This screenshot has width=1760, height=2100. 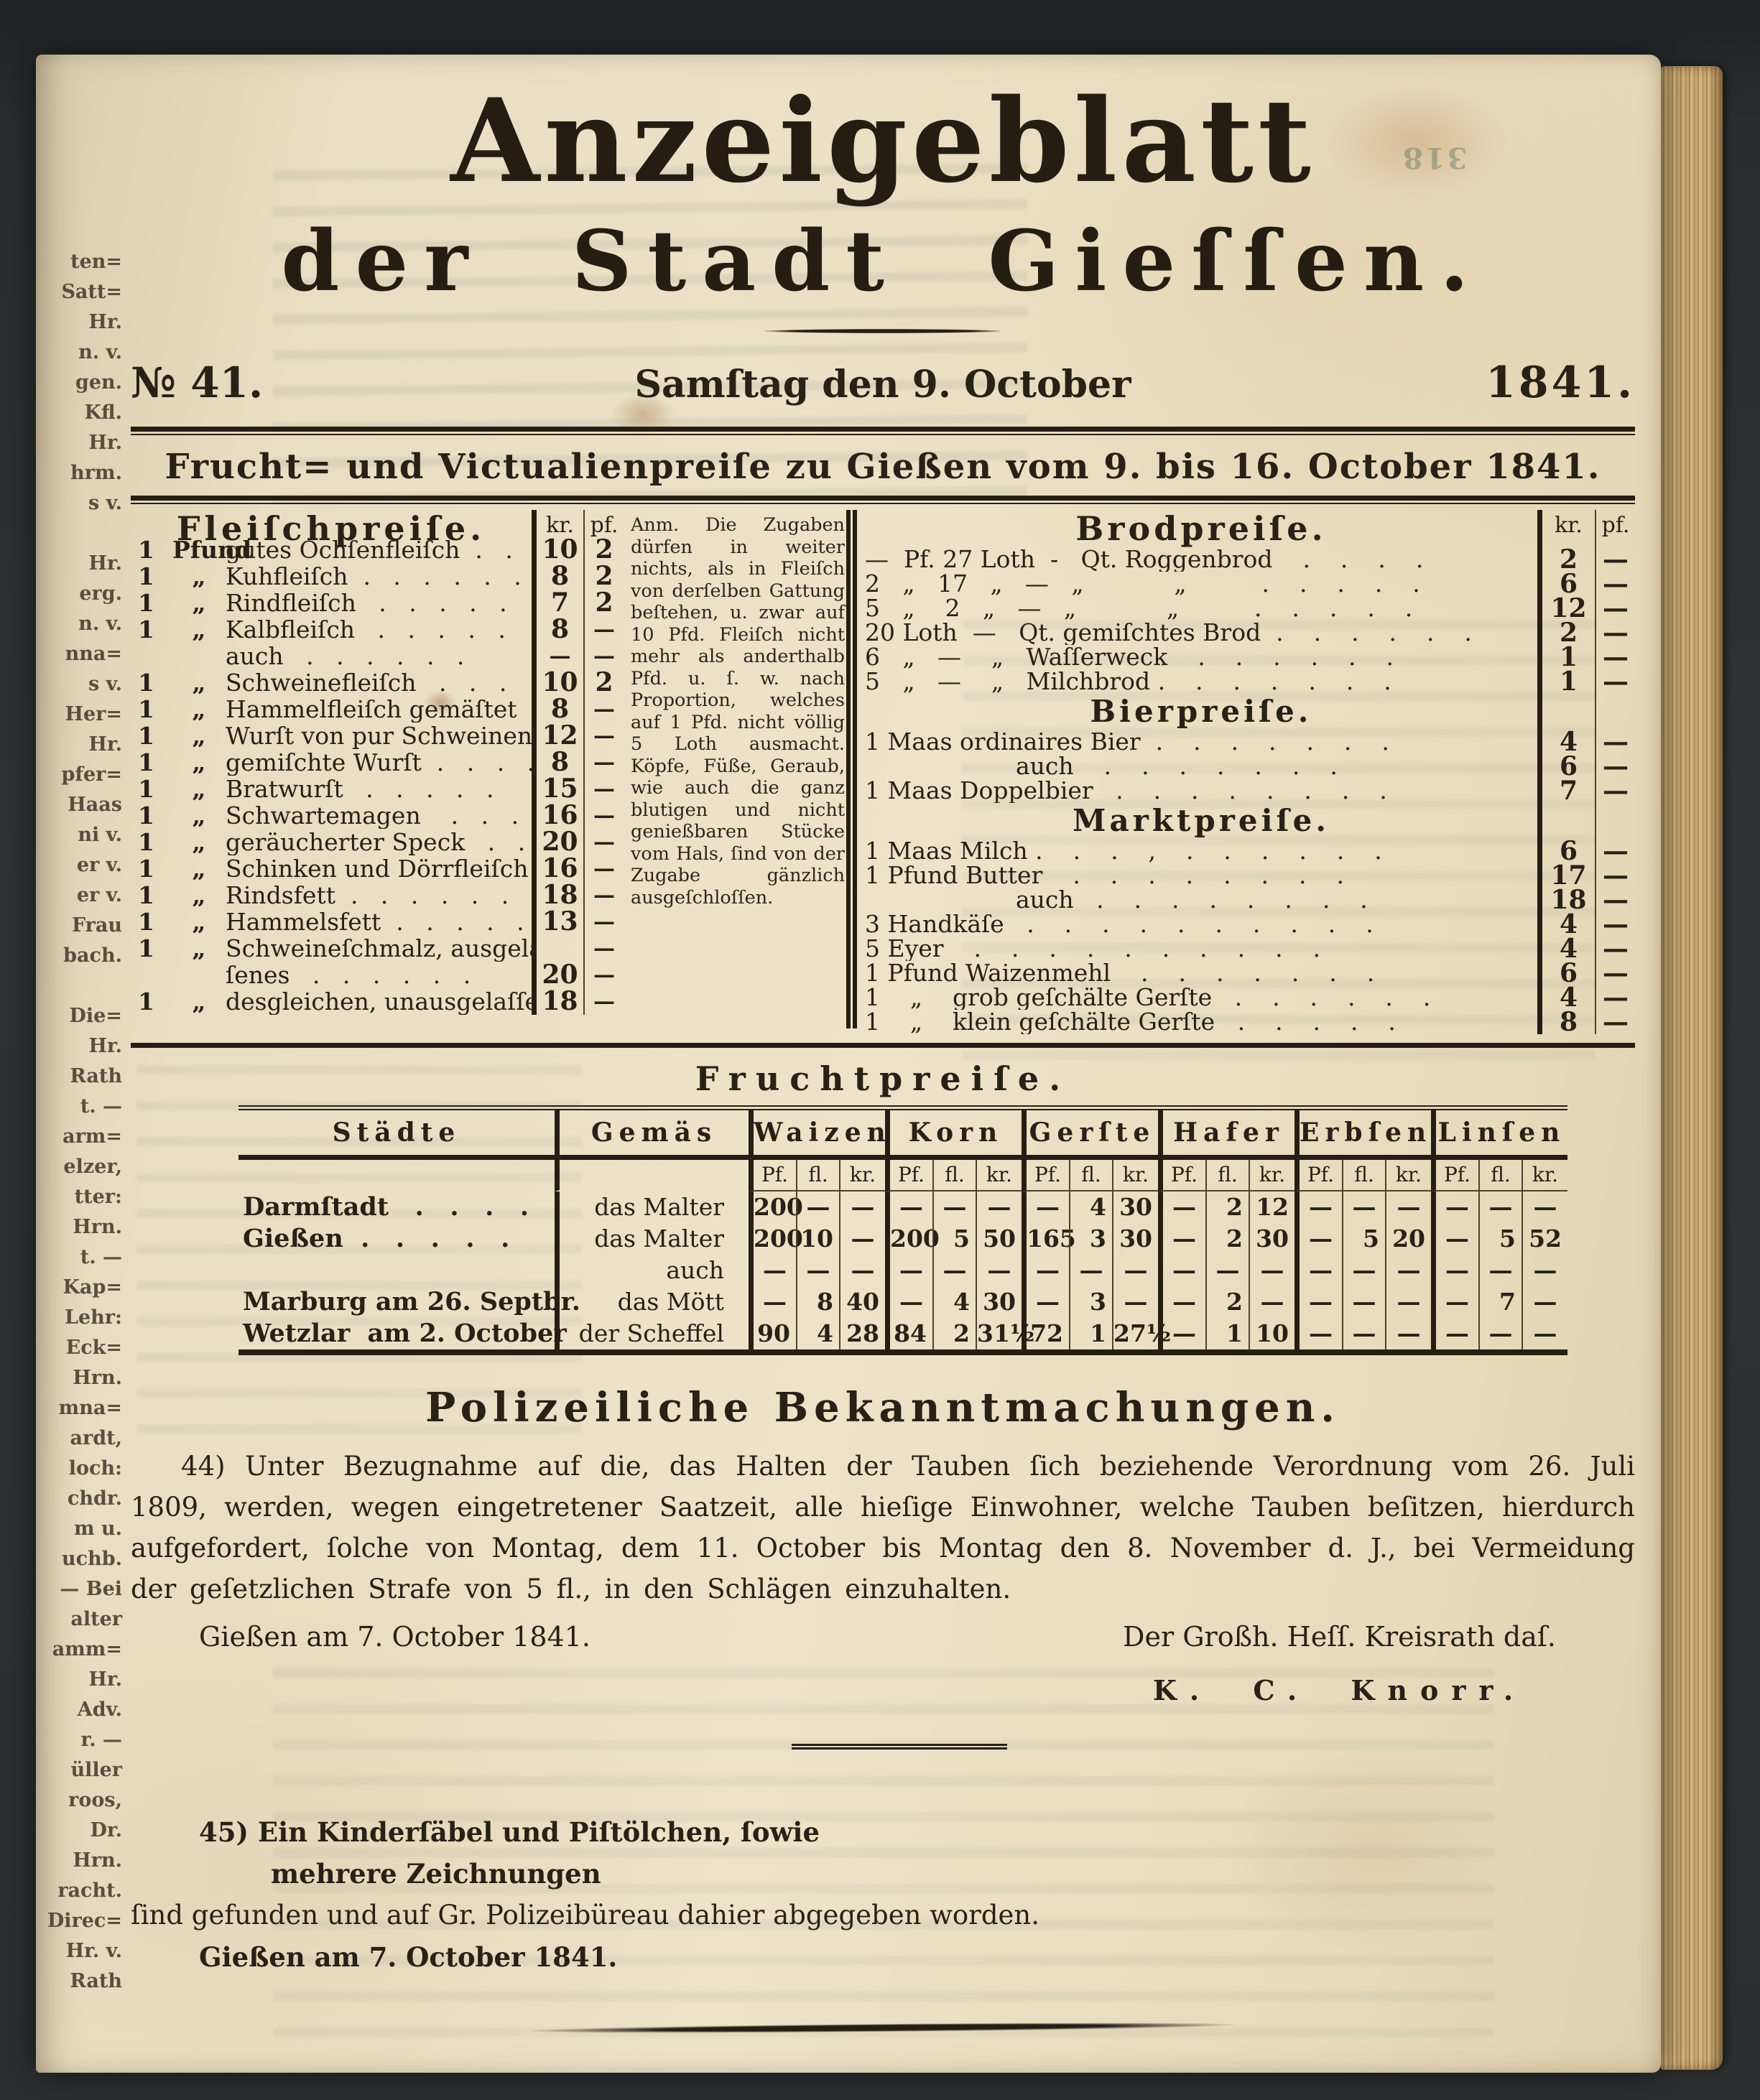 I want to click on issue-year: 1841., so click(x=1560, y=383).